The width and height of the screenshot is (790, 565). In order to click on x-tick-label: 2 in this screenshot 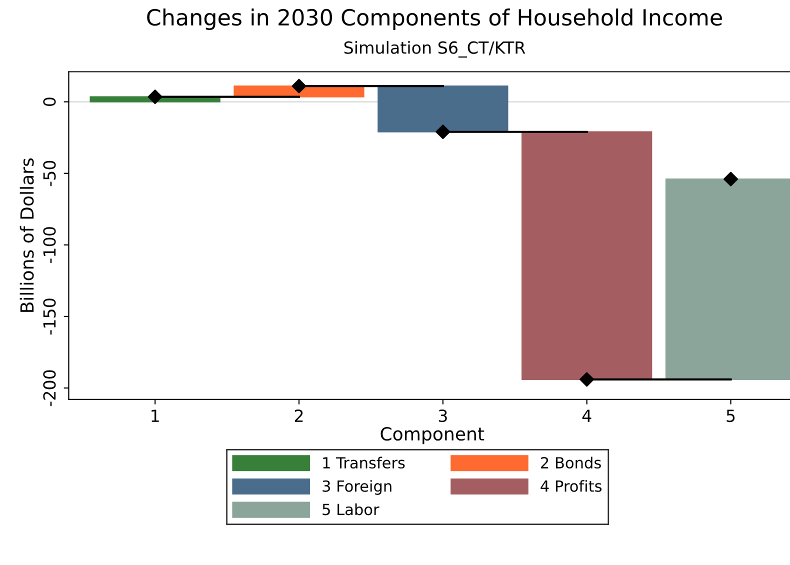, I will do `click(298, 415)`.